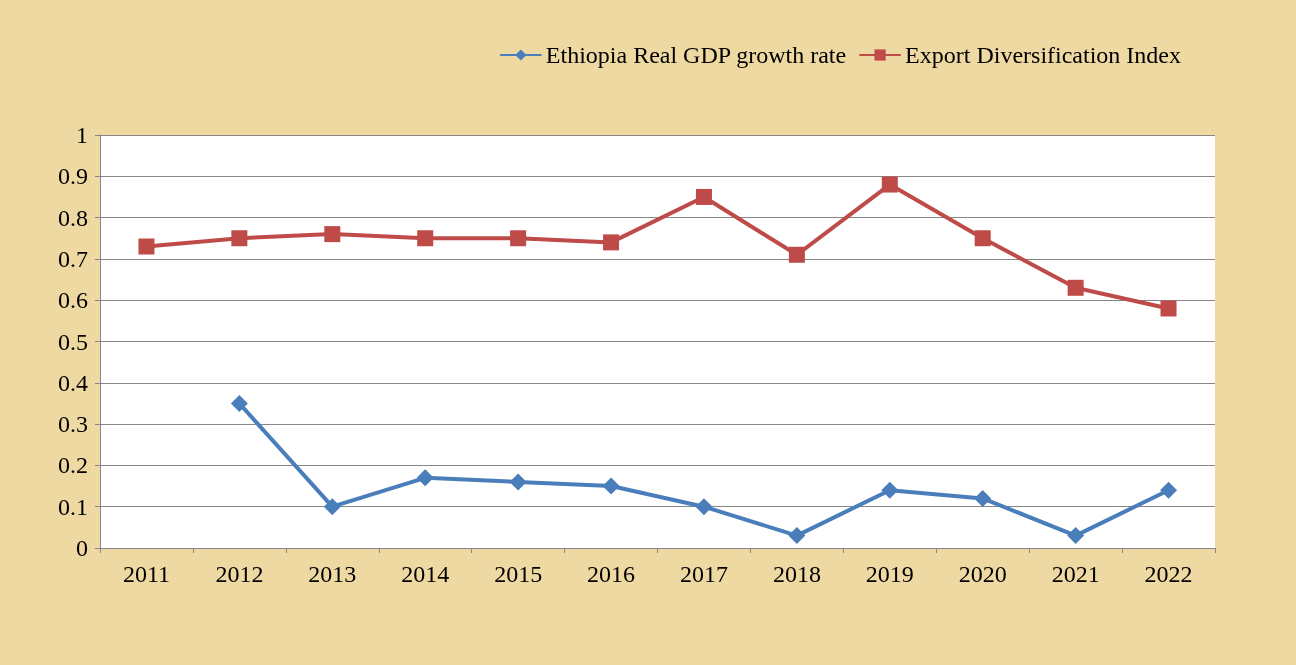  What do you see at coordinates (73, 382) in the screenshot?
I see `y-tick-label: 0.4` at bounding box center [73, 382].